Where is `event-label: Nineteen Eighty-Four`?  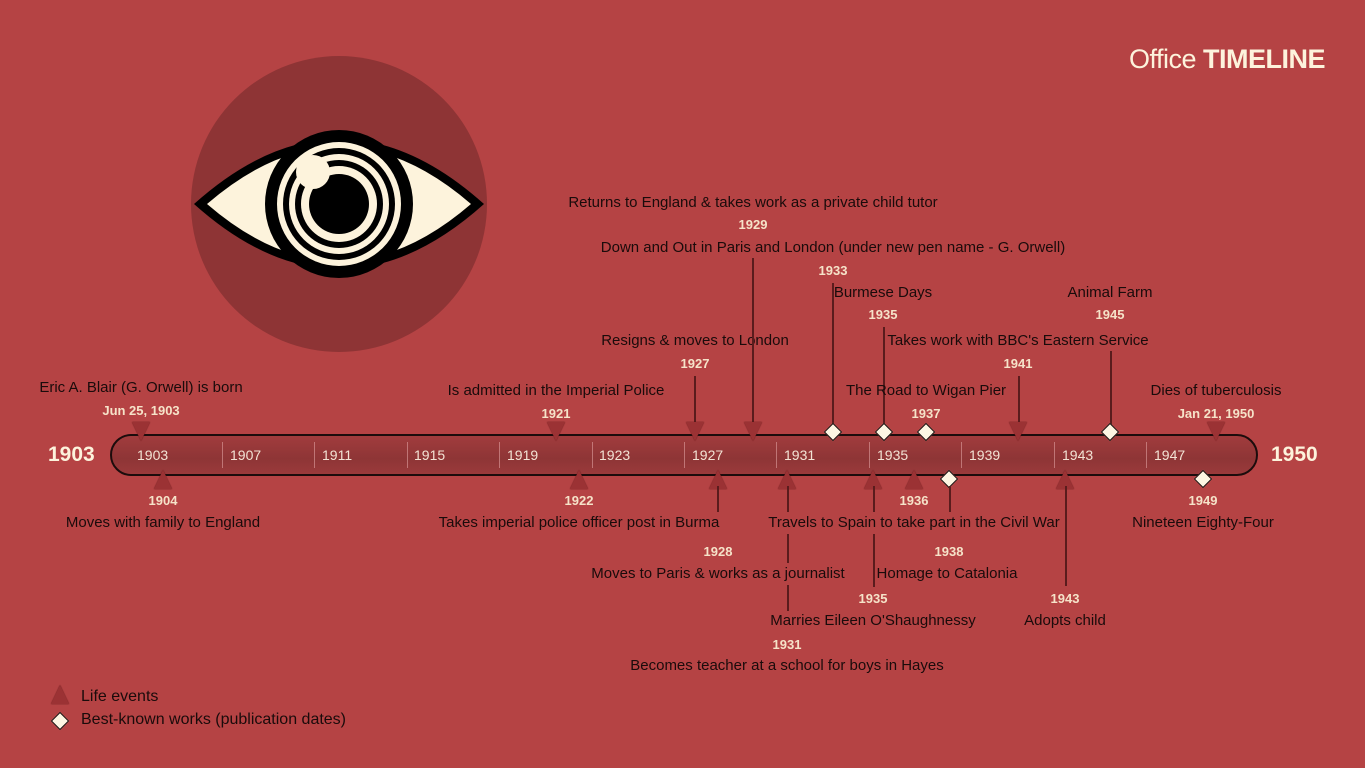 event-label: Nineteen Eighty-Four is located at coordinates (1203, 522).